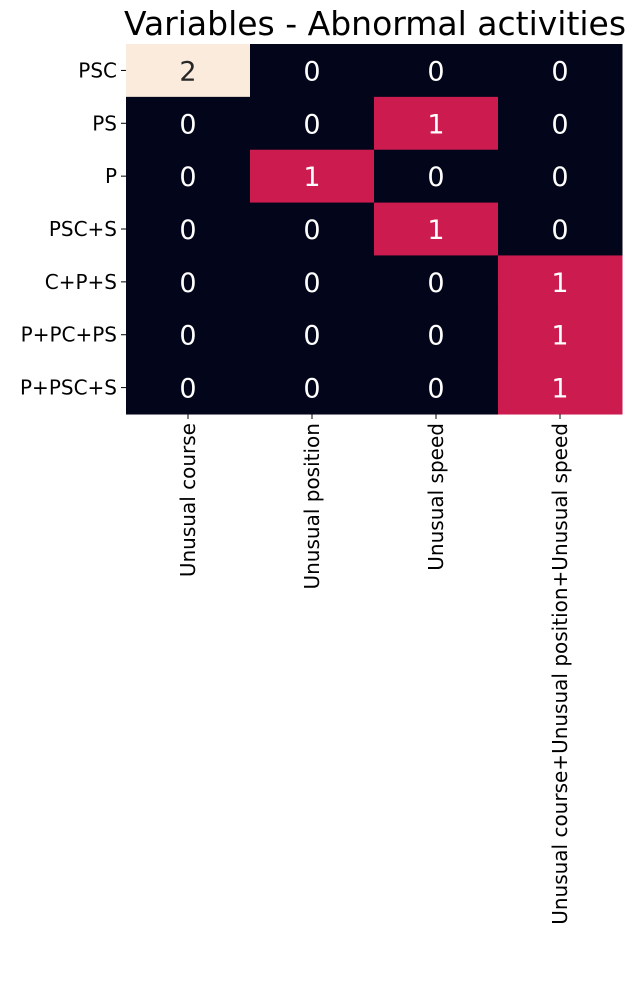 The image size is (639, 992). Describe the element at coordinates (97, 70) in the screenshot. I see `y-tick-label-psc: PSC` at that location.